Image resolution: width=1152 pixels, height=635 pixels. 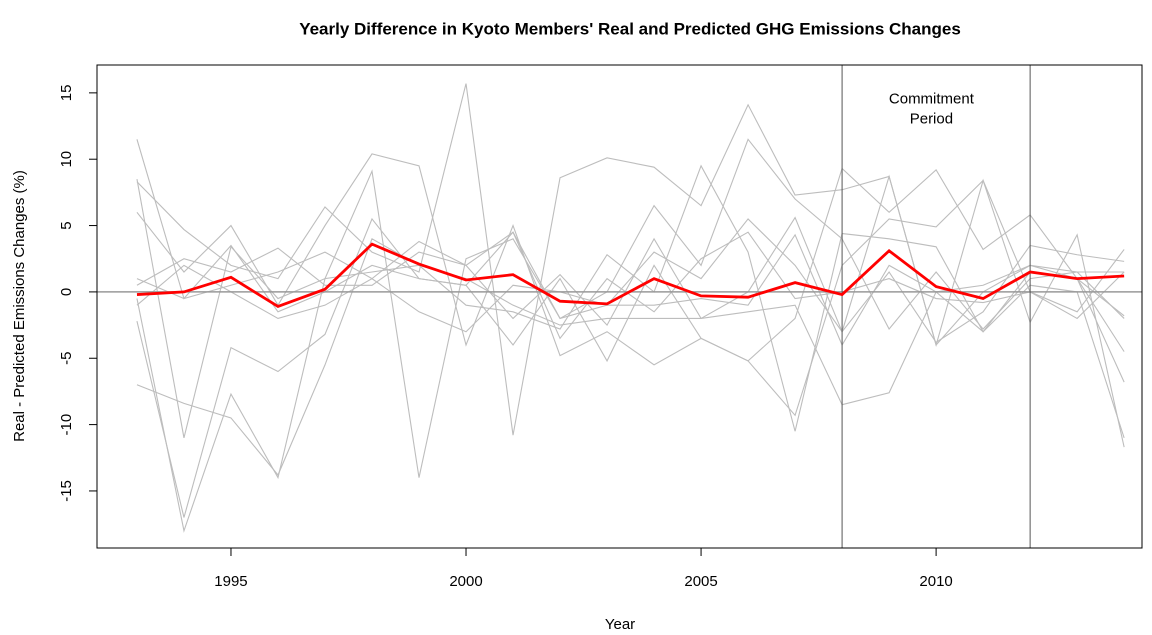 I want to click on y-tick-label: -15, so click(x=66, y=491).